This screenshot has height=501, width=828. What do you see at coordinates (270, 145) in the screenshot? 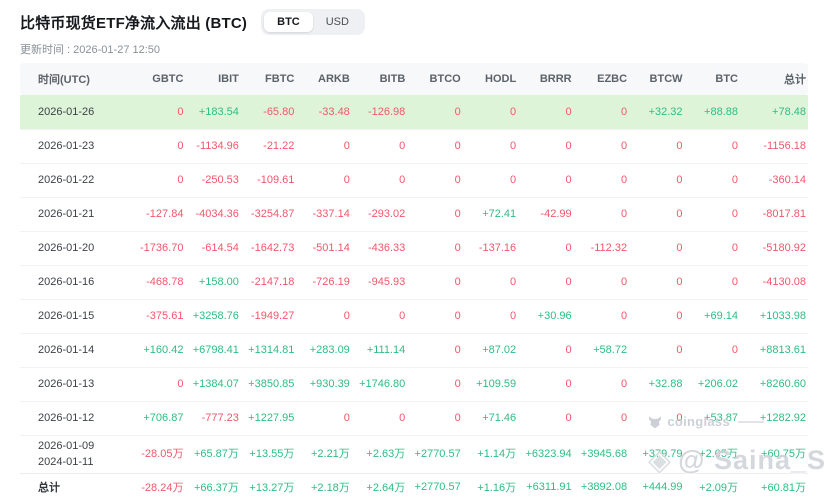
I see `flow-value-cell: -21.22` at bounding box center [270, 145].